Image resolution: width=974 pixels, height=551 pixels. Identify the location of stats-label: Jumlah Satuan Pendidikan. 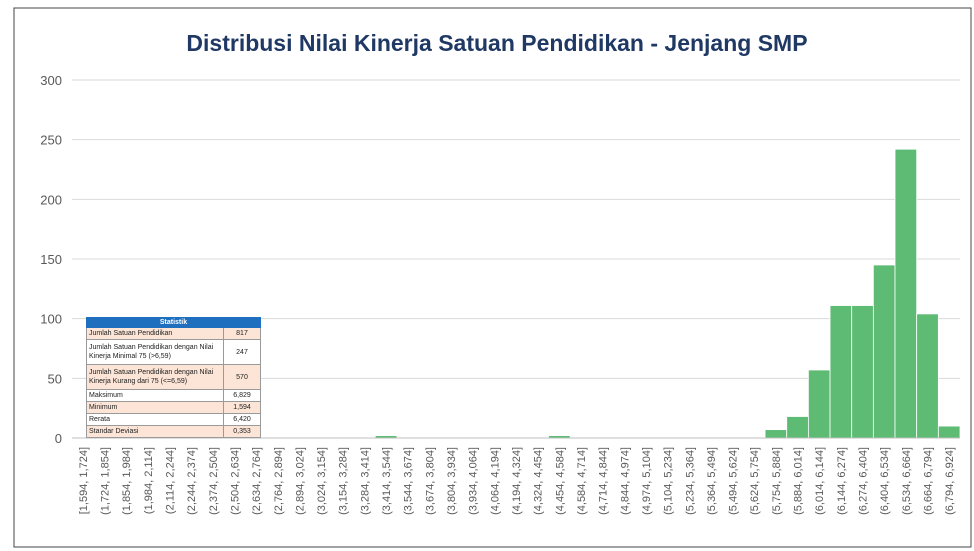
(155, 333).